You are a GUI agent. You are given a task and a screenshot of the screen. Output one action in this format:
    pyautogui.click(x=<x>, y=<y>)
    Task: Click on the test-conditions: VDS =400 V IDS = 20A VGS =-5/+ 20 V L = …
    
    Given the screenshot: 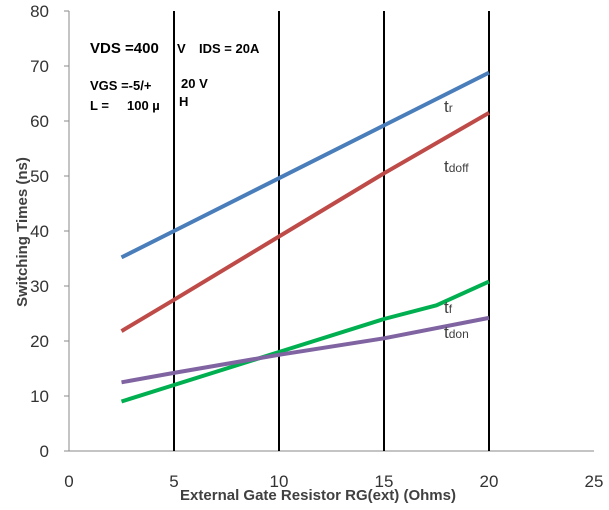 What is the action you would take?
    pyautogui.click(x=175, y=76)
    